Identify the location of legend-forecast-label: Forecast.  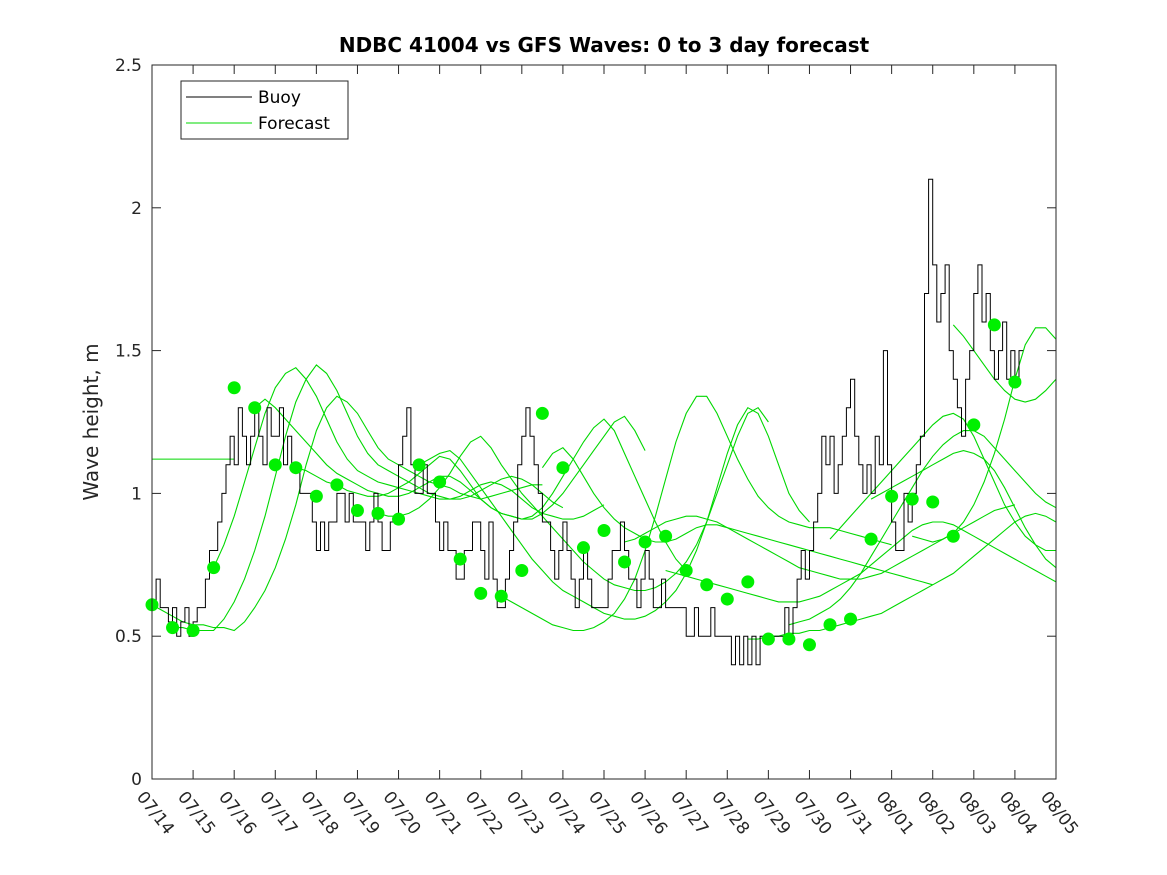
(294, 124).